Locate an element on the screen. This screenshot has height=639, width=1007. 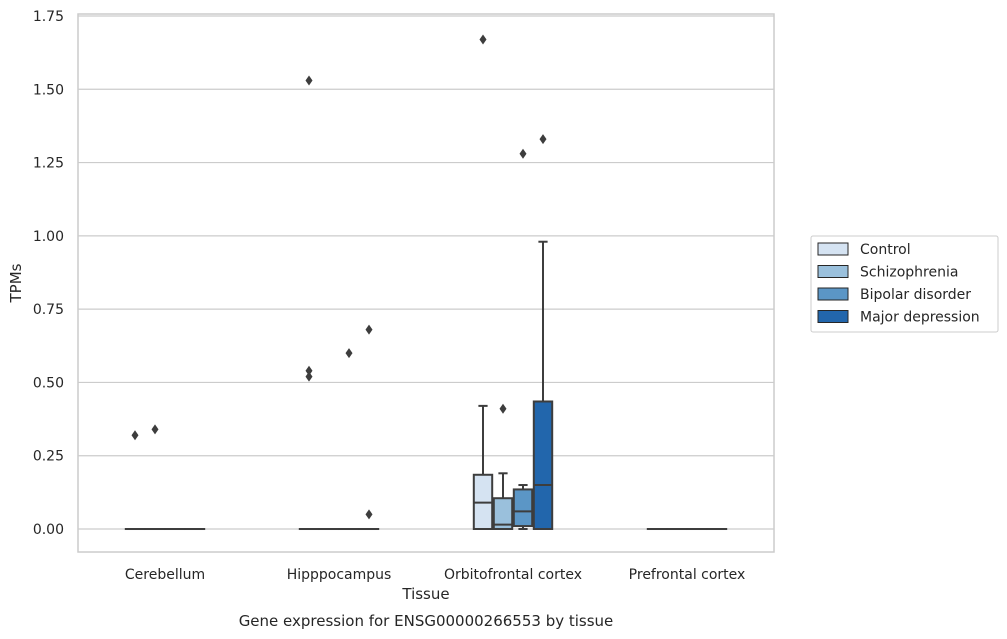
legend-label: Major depression is located at coordinates (920, 318).